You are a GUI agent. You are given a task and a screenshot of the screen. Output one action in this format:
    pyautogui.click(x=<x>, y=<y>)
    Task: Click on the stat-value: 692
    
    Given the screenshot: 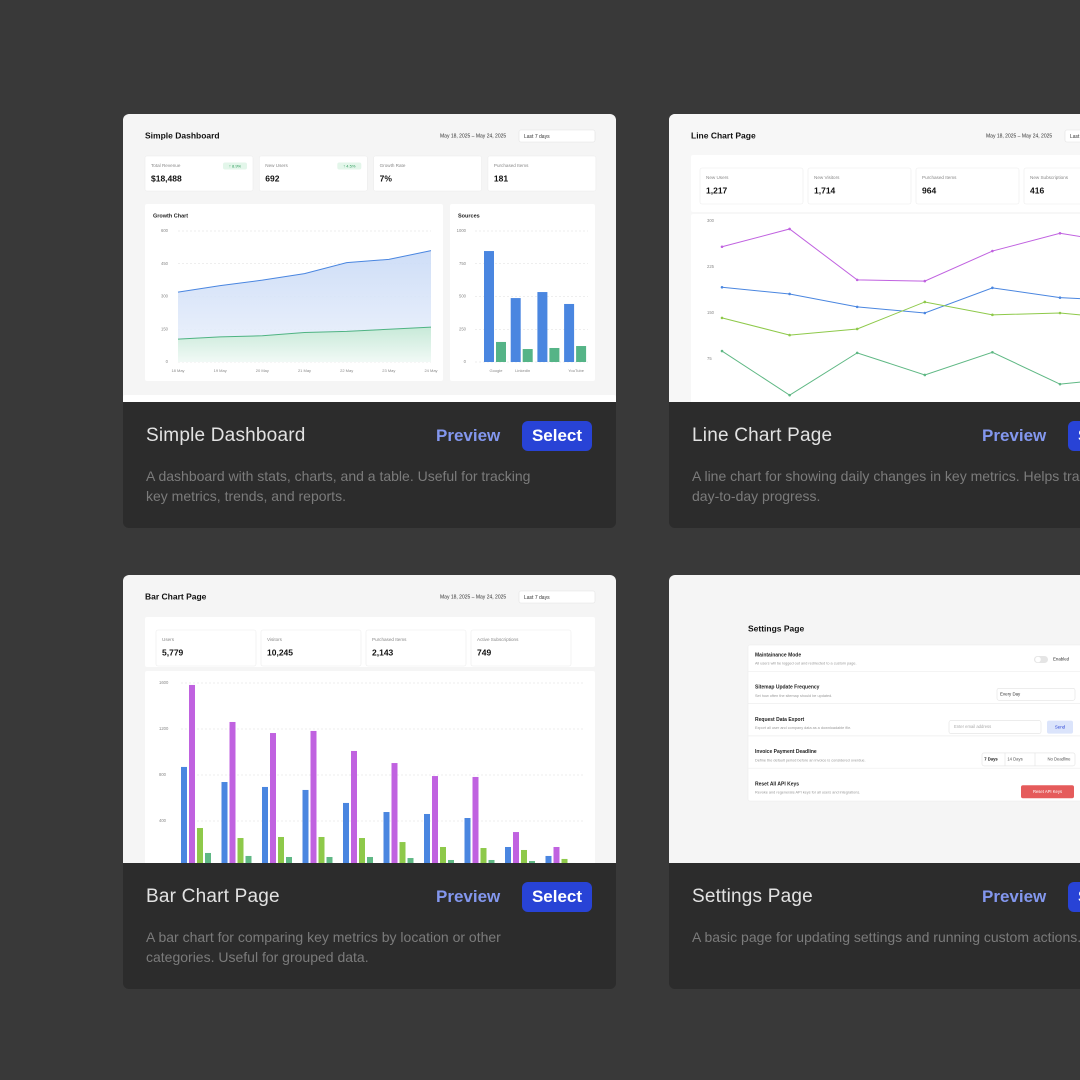 What is the action you would take?
    pyautogui.click(x=272, y=178)
    